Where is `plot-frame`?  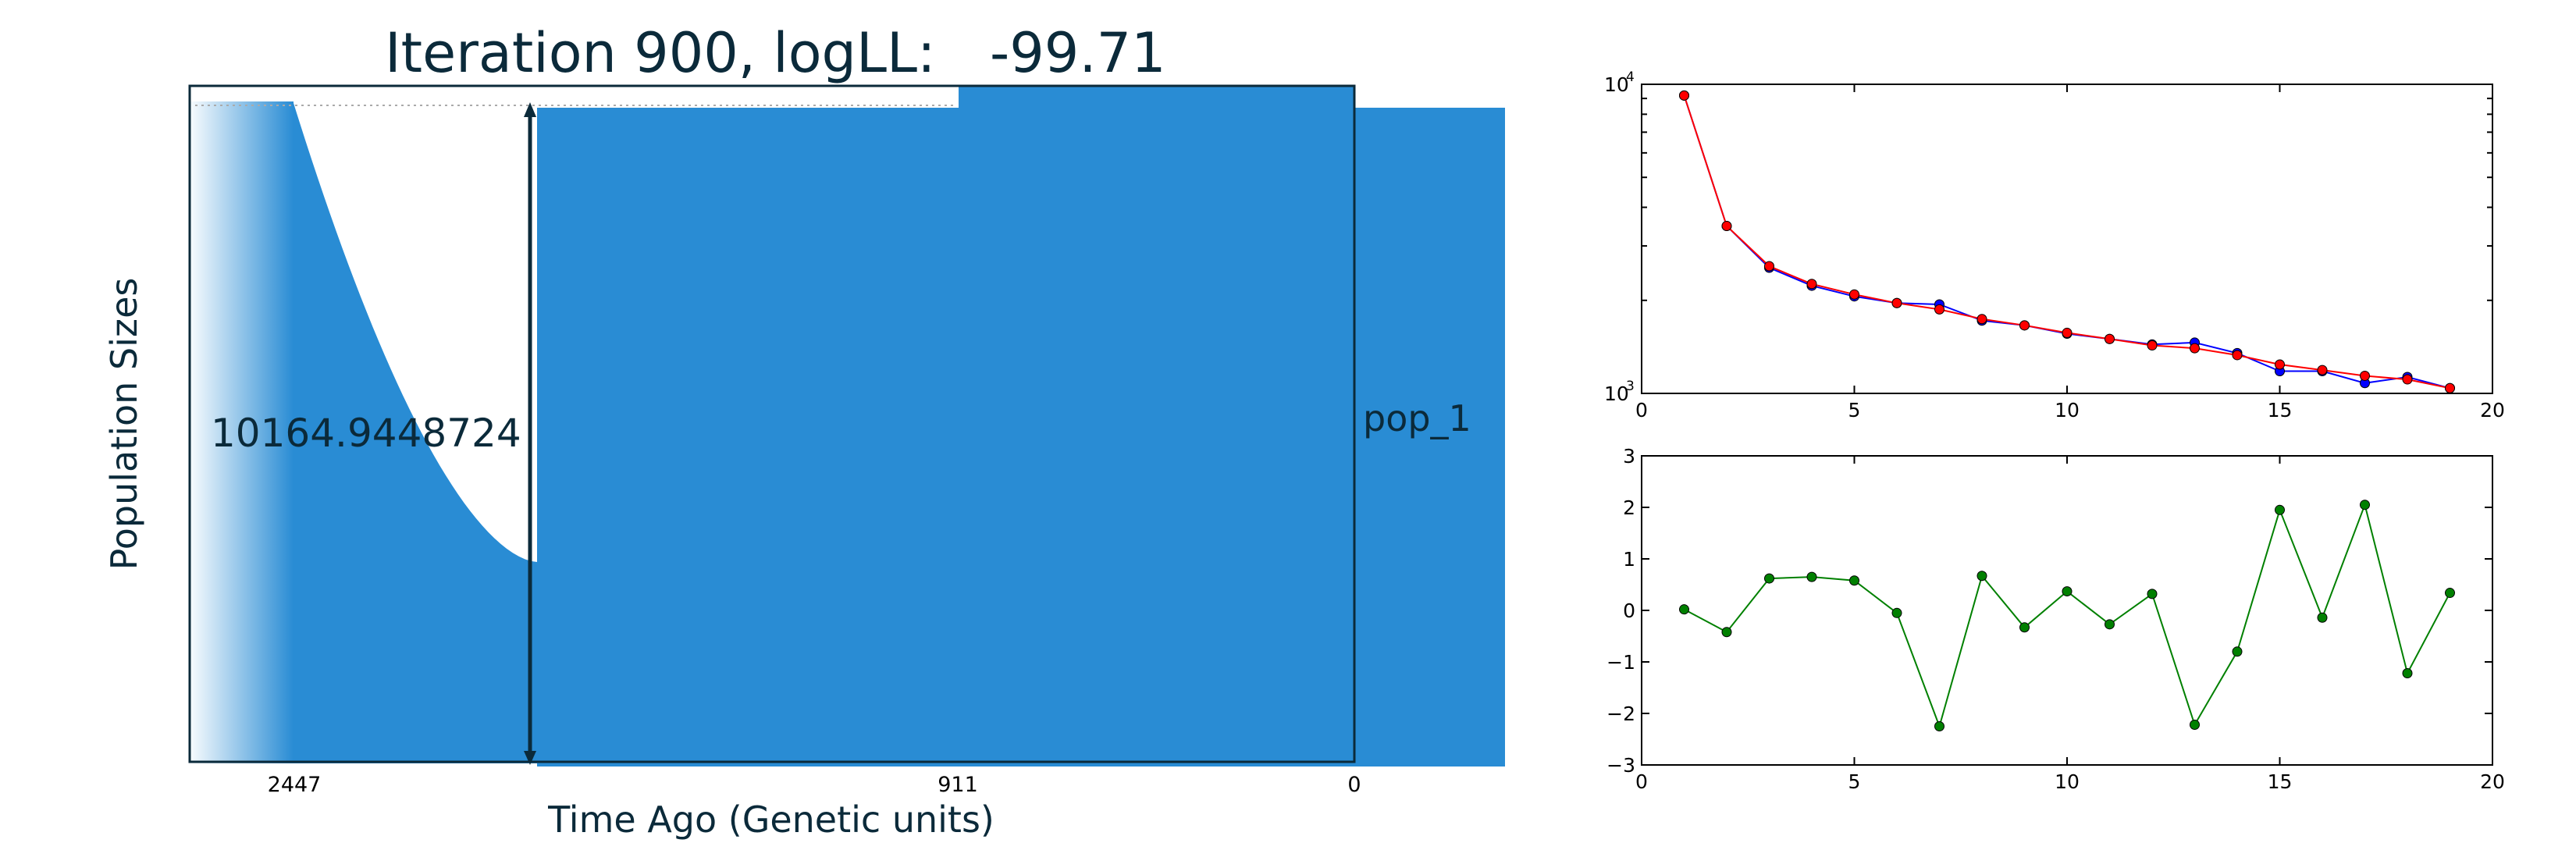
plot-frame is located at coordinates (2067, 239).